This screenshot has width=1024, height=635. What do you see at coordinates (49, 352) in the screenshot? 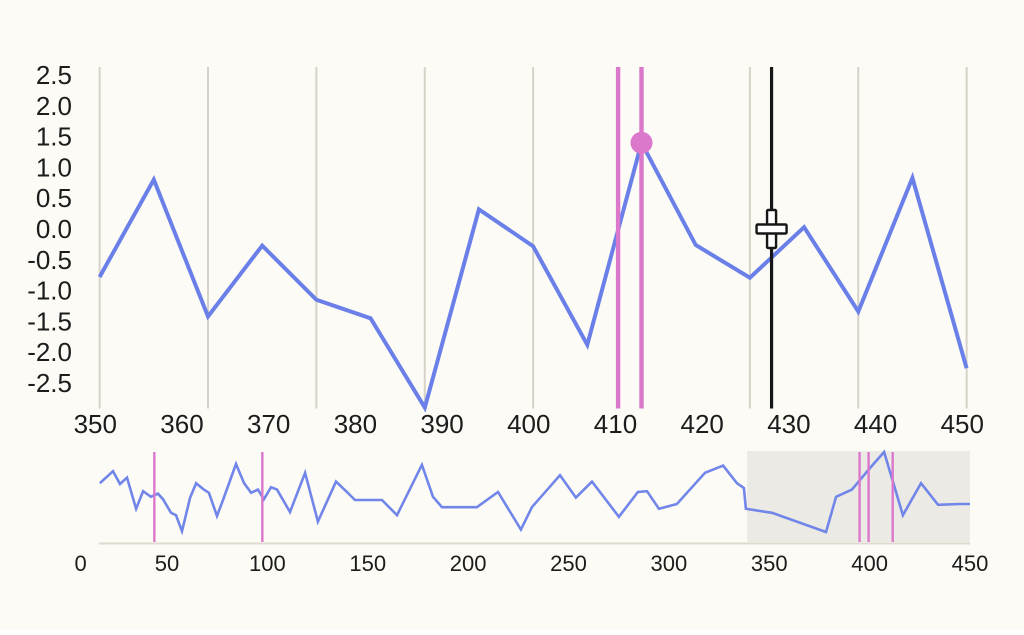
I see `detail-y-tick-label: -2.0` at bounding box center [49, 352].